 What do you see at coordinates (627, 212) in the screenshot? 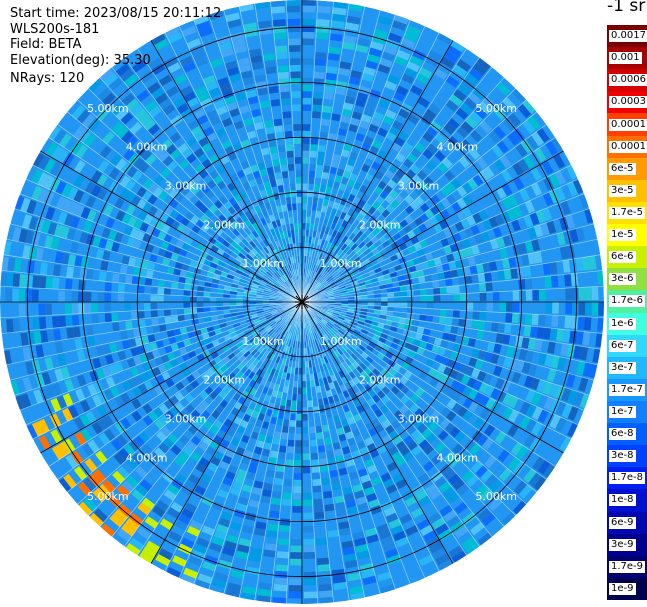
I see `colorbar-tick-label: 1.7e-5` at bounding box center [627, 212].